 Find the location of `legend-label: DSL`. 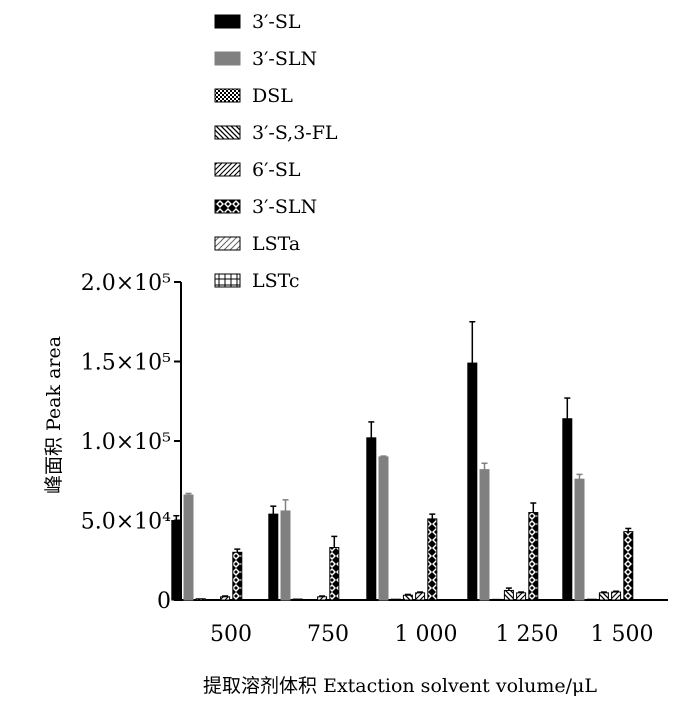

legend-label: DSL is located at coordinates (272, 96).